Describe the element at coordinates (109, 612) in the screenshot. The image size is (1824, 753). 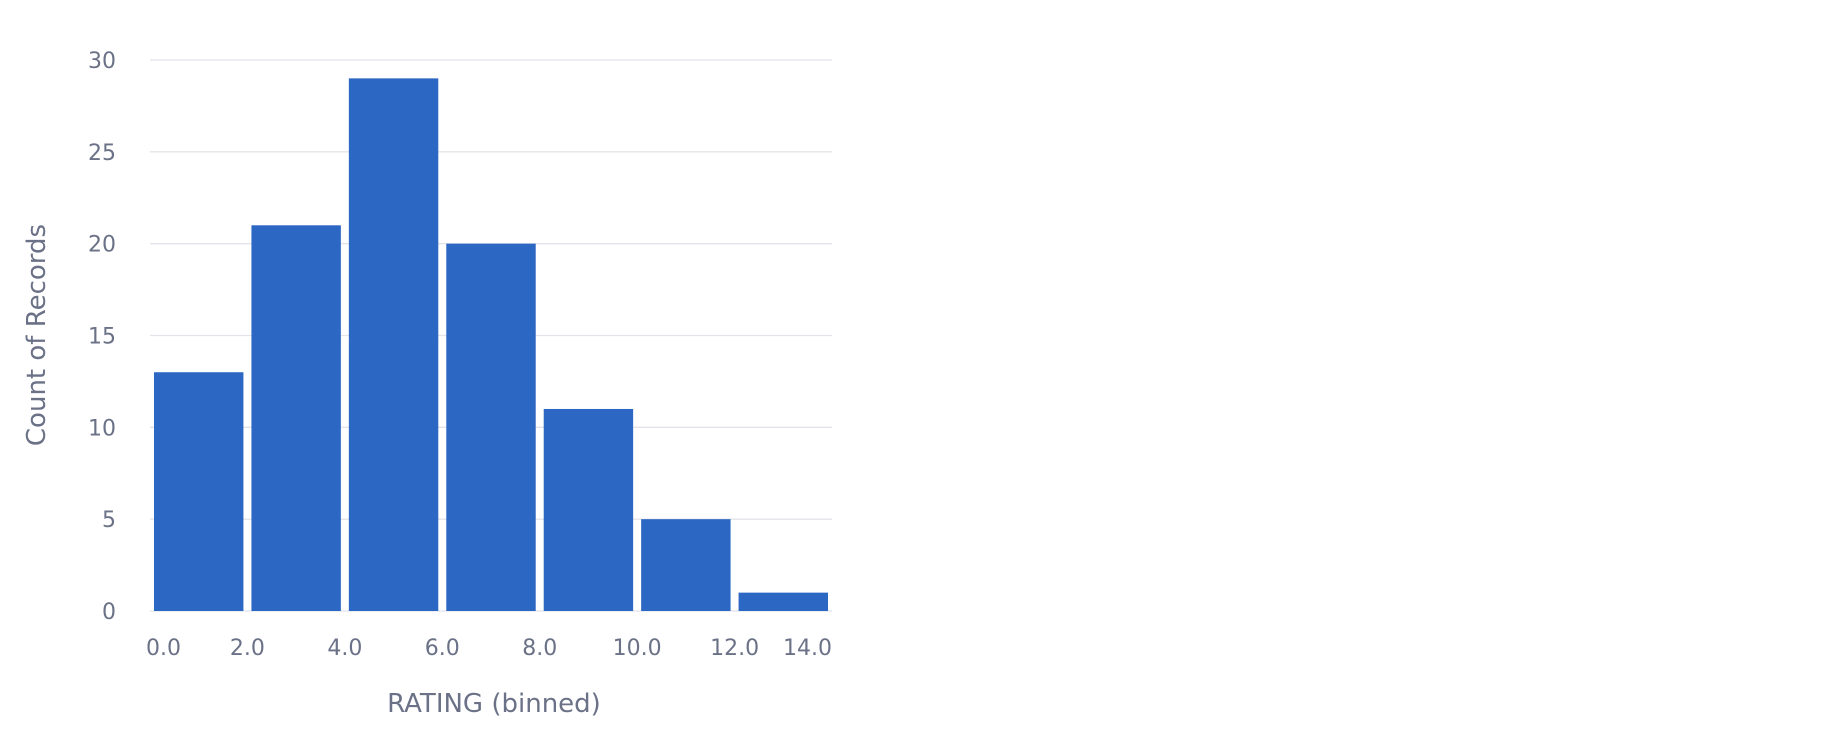
I see `y-tick-label: 0` at that location.